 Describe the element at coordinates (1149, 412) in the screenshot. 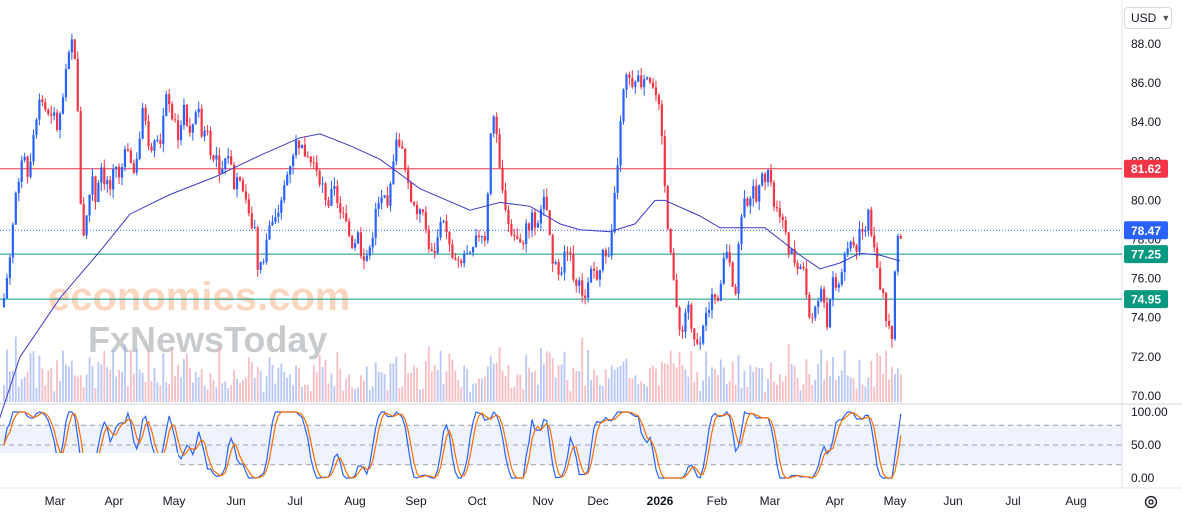

I see `oscillator-tick-label: 100.00` at that location.